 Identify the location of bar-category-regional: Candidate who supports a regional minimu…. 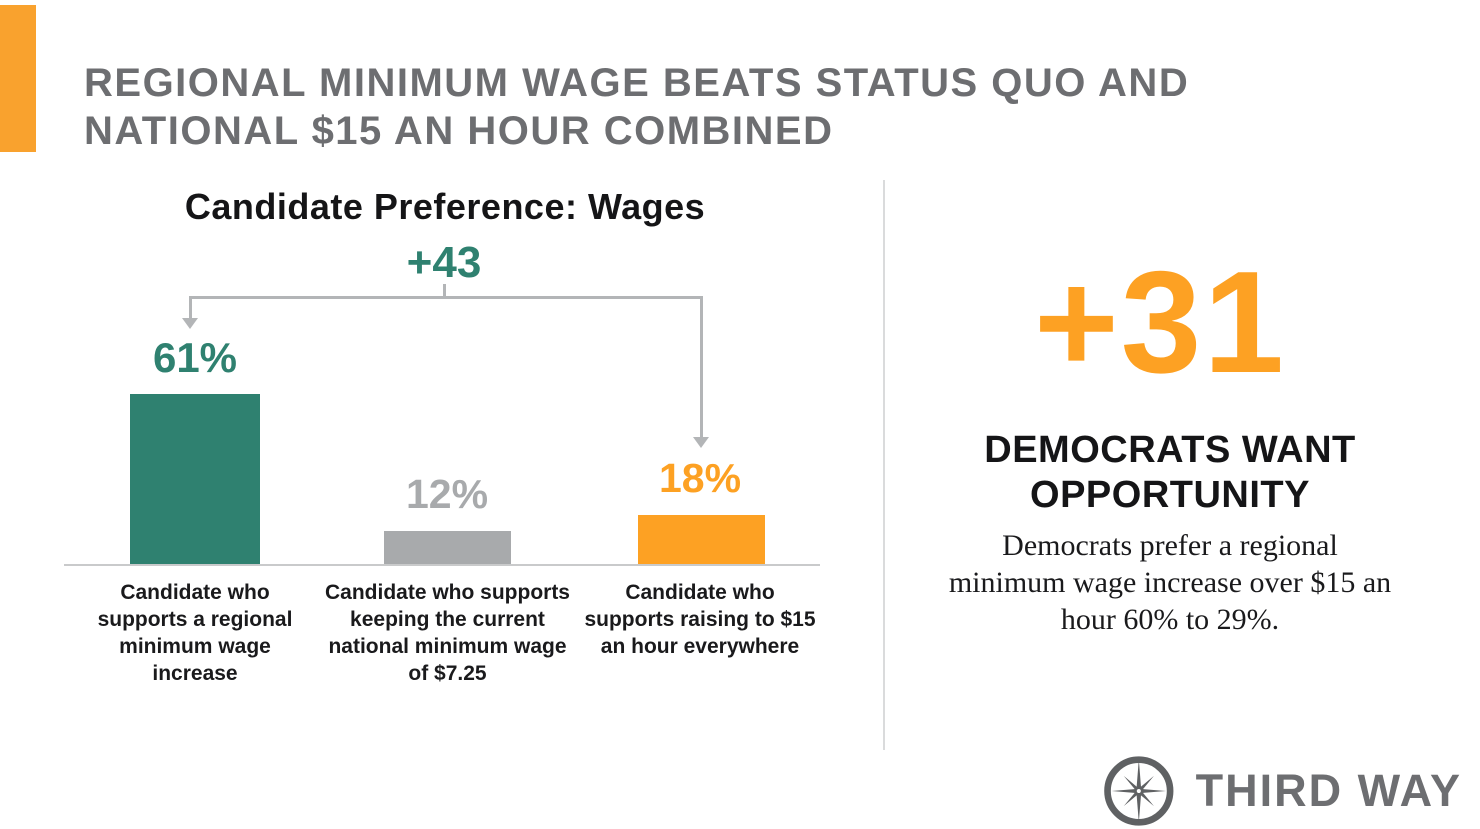
(195, 633).